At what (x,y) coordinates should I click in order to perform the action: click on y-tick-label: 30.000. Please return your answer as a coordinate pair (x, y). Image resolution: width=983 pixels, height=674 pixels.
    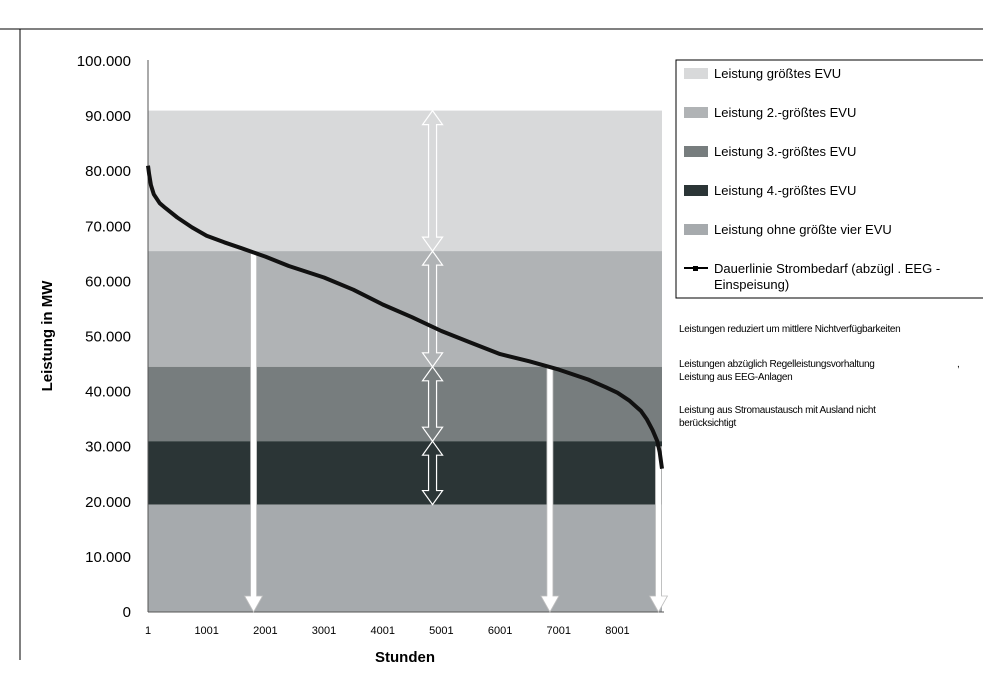
    Looking at the image, I should click on (108, 447).